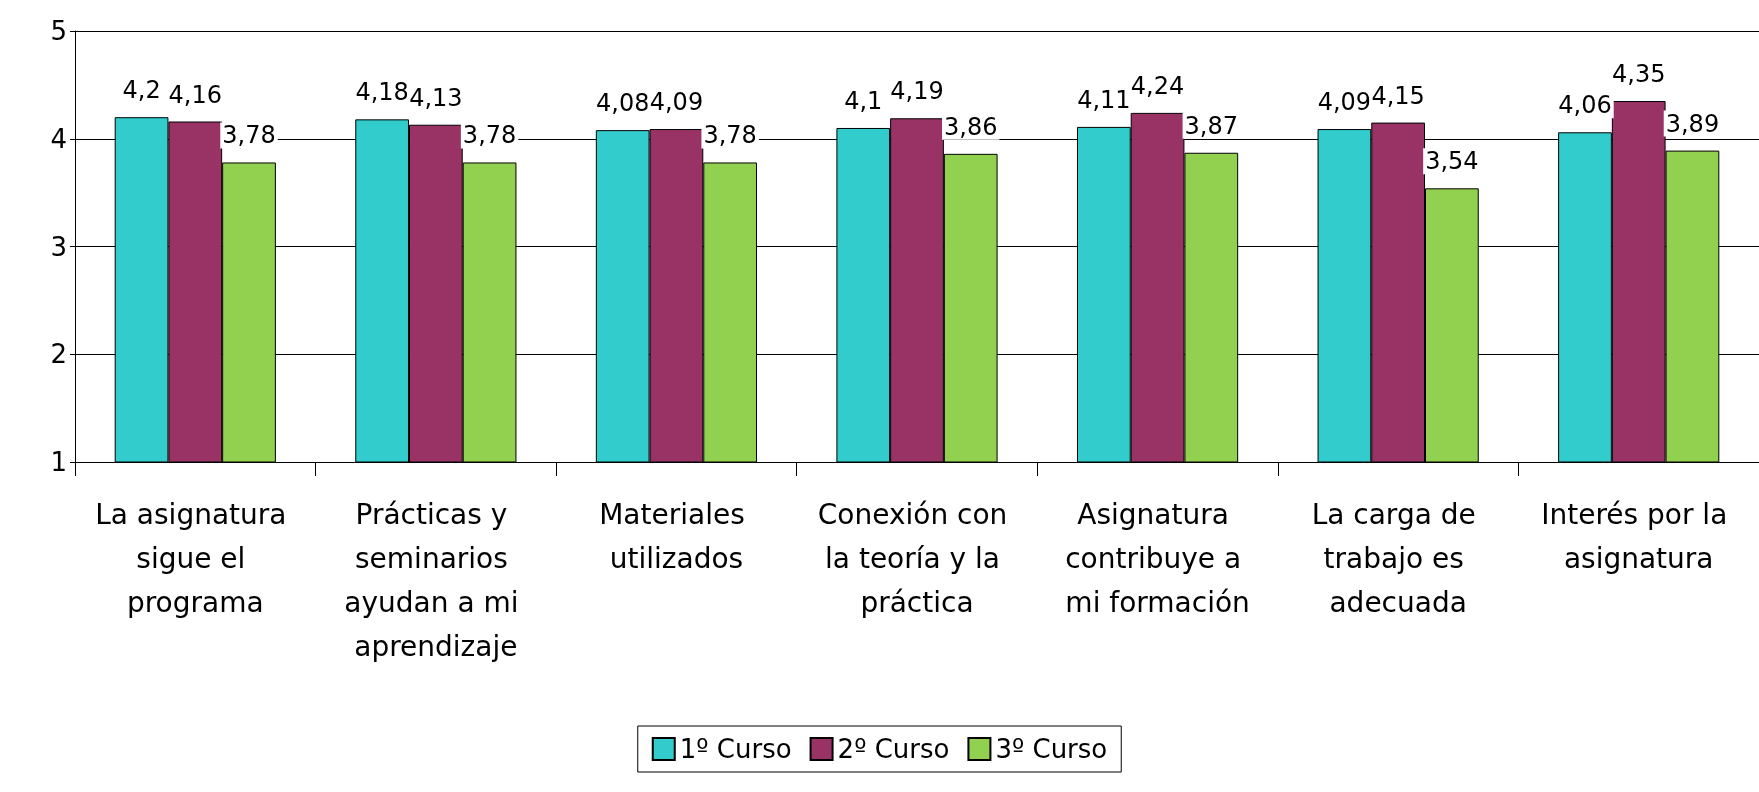  What do you see at coordinates (735, 749) in the screenshot?
I see `legend-label: 1º Curso` at bounding box center [735, 749].